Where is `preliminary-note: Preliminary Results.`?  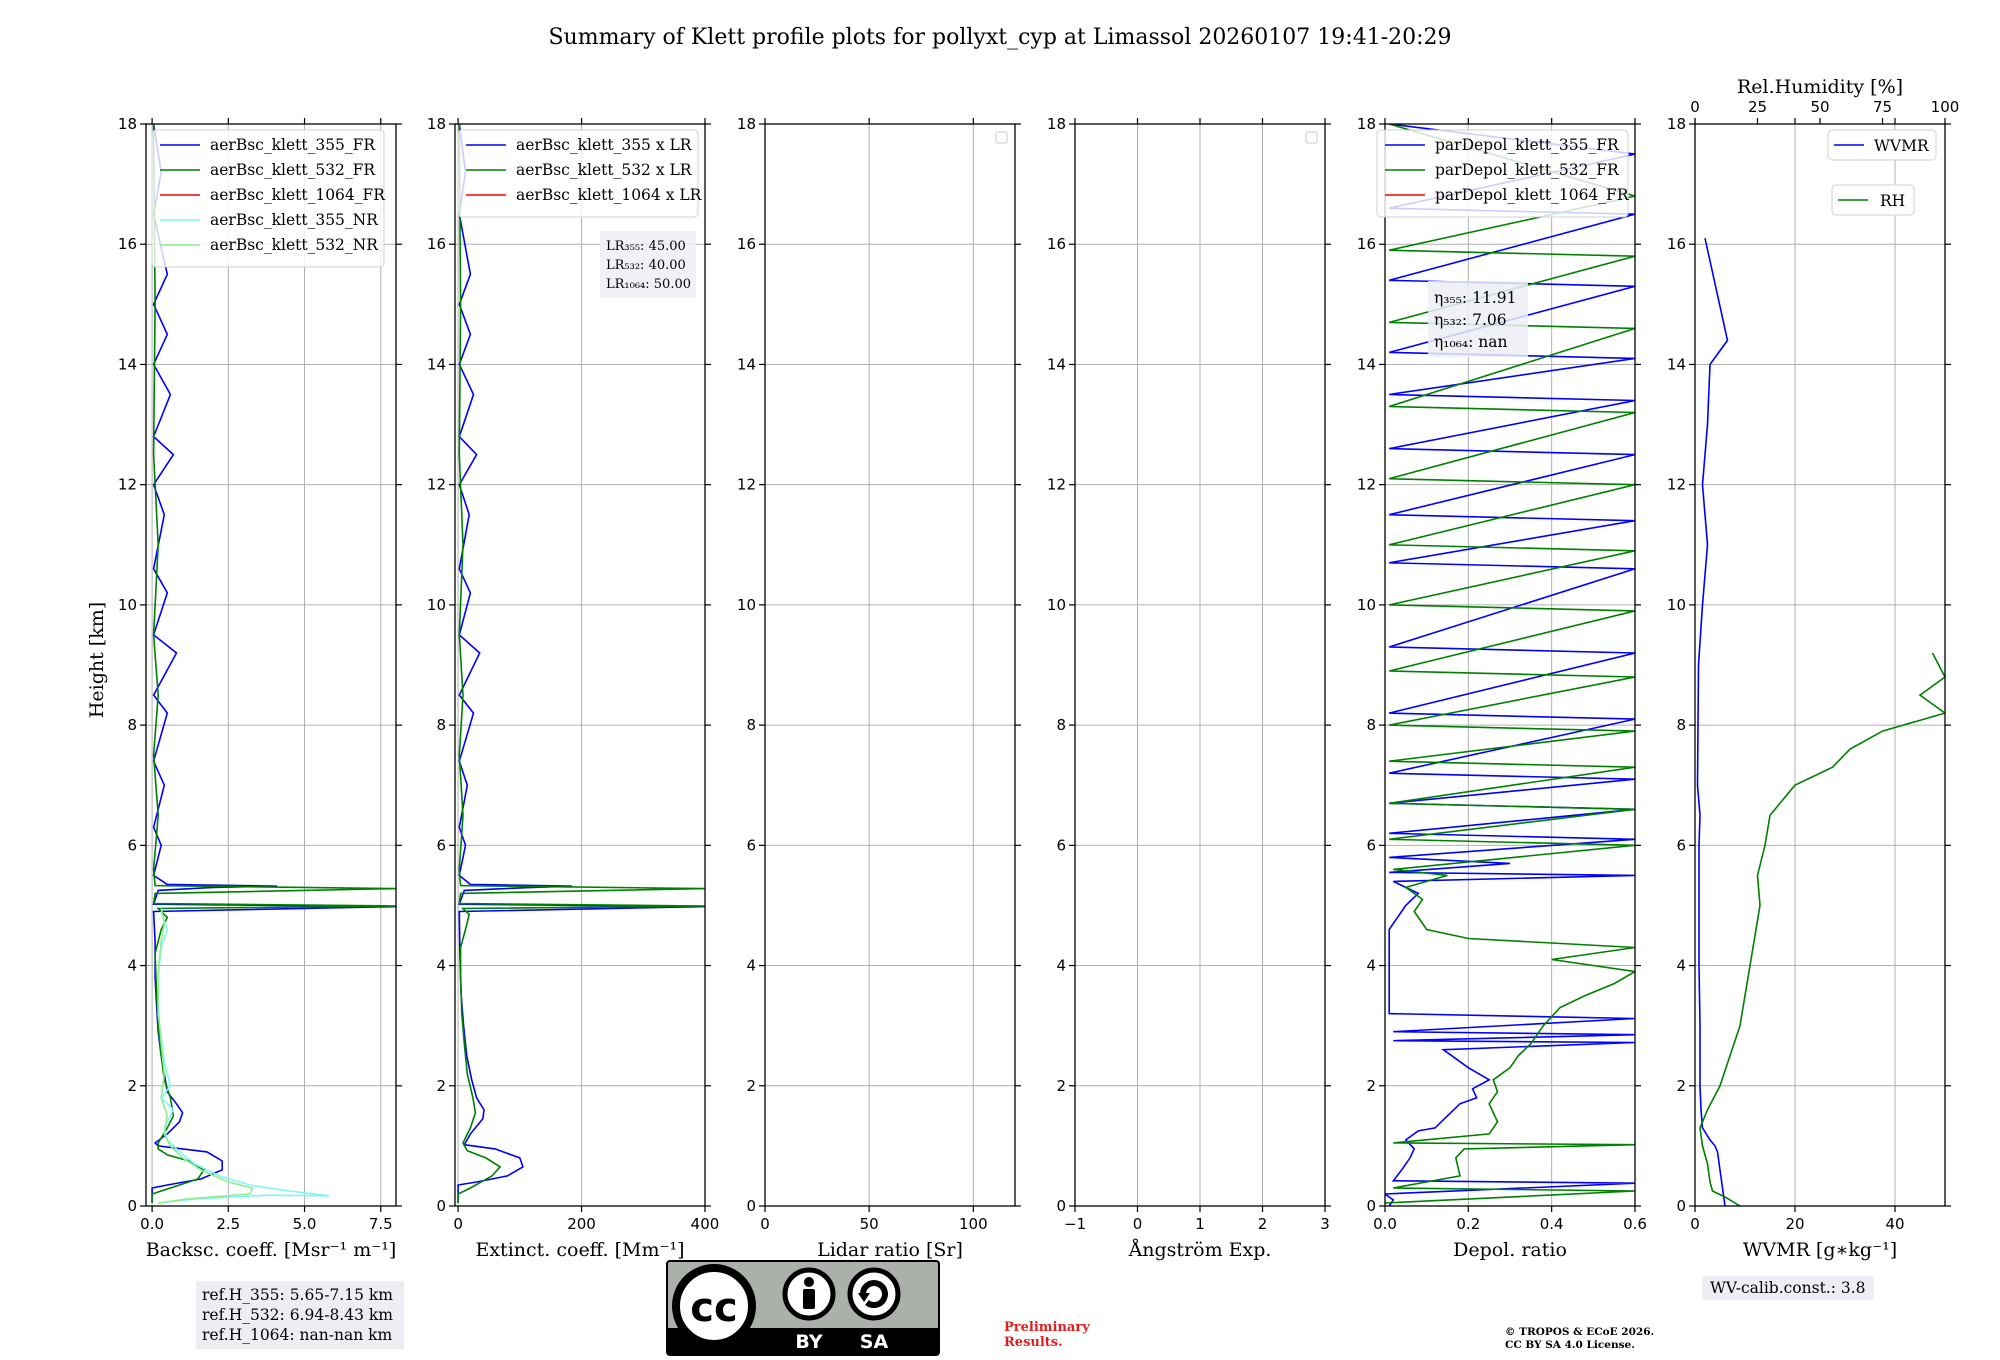 preliminary-note: Preliminary Results. is located at coordinates (1047, 1335).